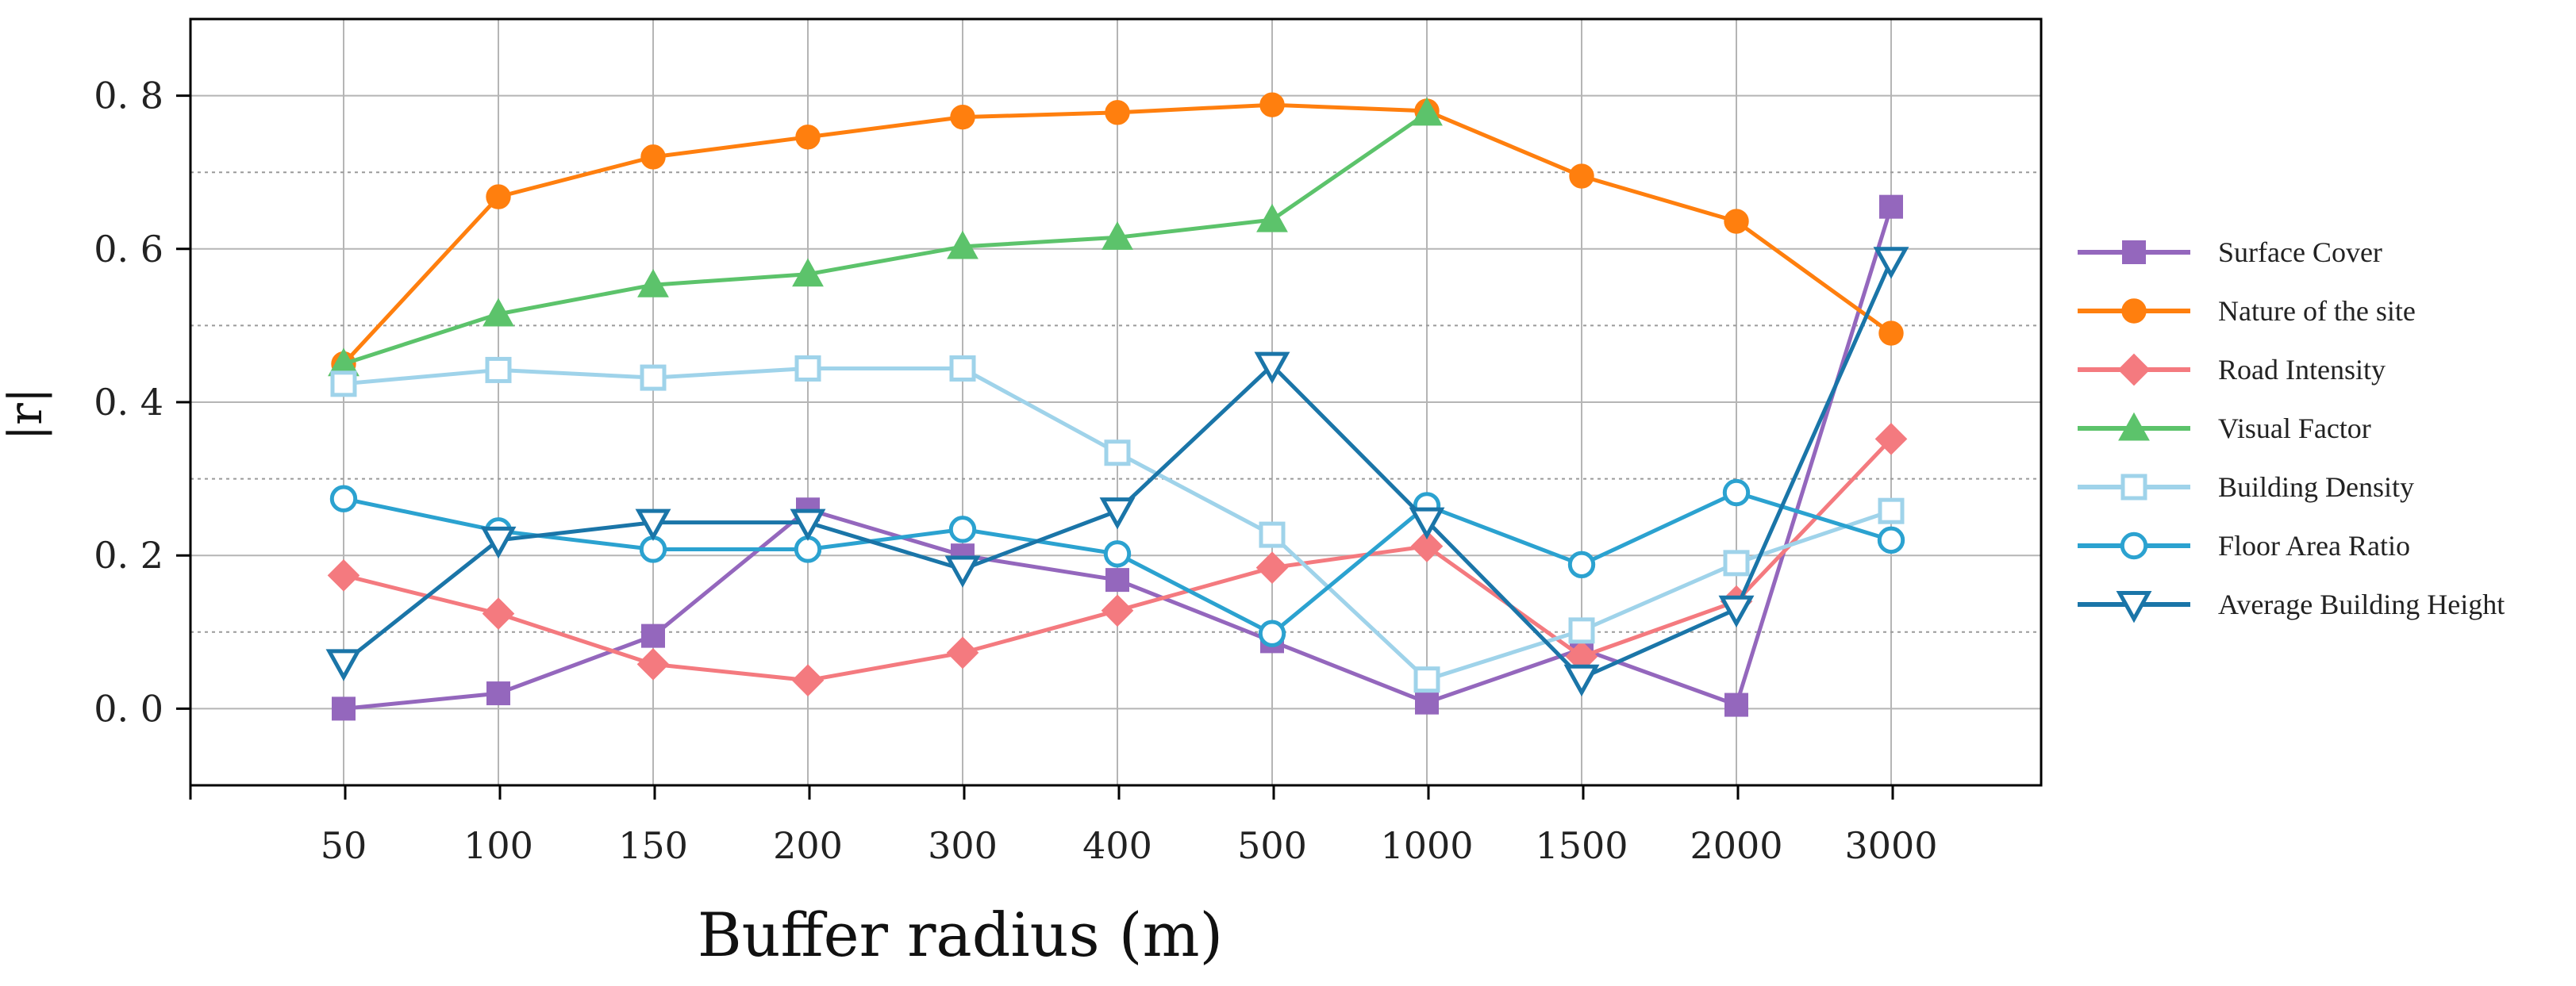 This screenshot has height=986, width=2576. I want to click on x-tick-label: 1500, so click(1581, 845).